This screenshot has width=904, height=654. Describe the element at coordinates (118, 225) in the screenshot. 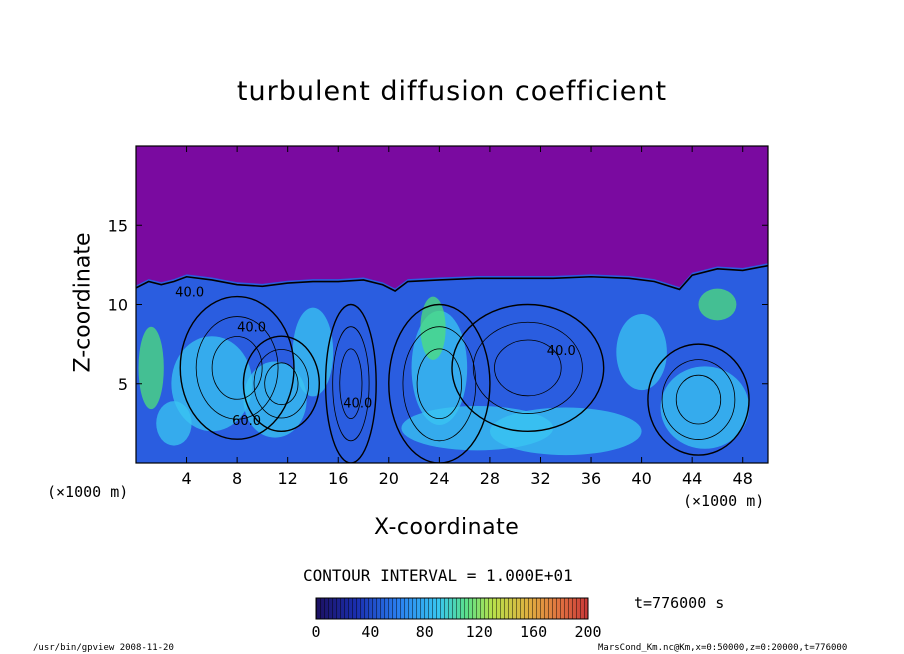

I see `y-tick-label: 15` at that location.